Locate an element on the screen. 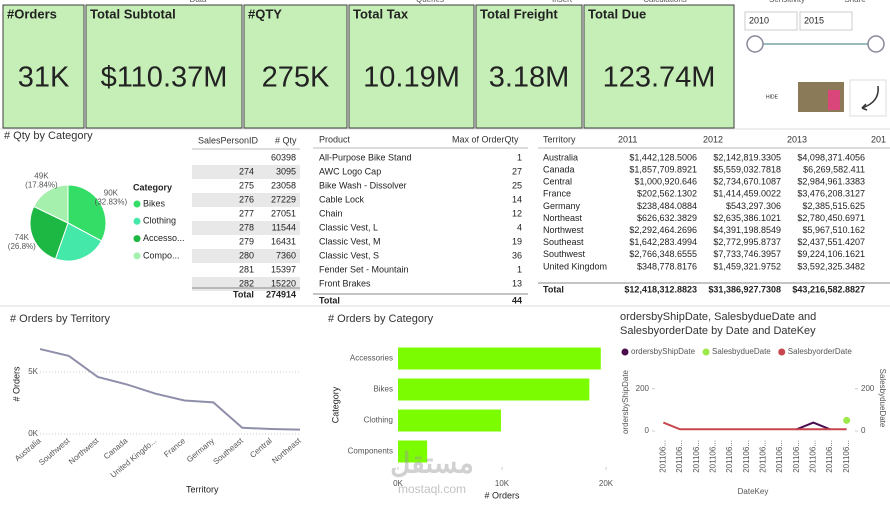 The image size is (890, 505). table-cell: 4 is located at coordinates (519, 227).